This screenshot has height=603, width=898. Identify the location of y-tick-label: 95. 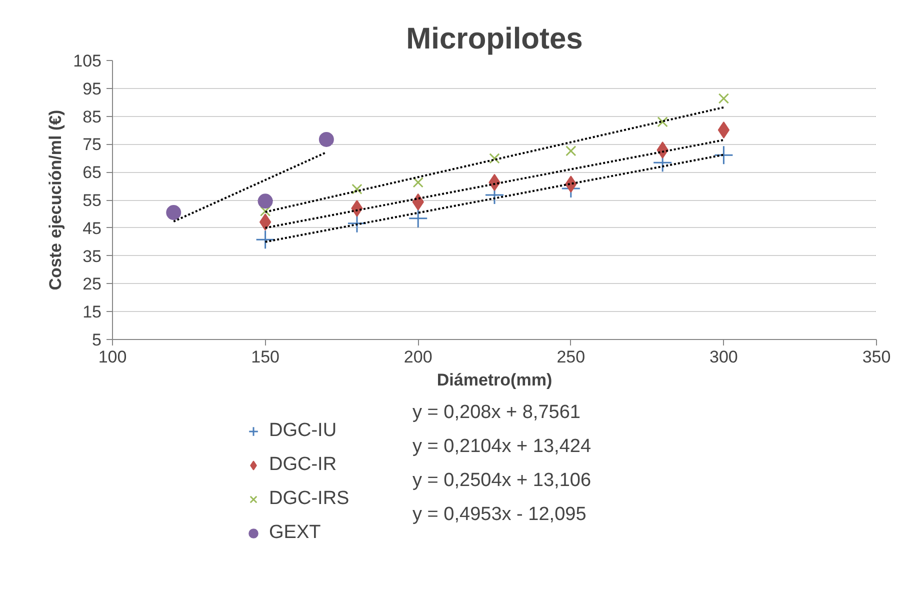
(92, 88).